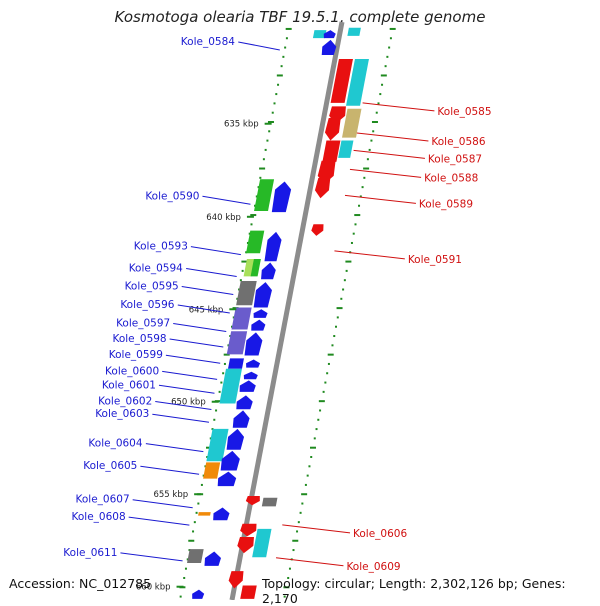  What do you see at coordinates (132, 371) in the screenshot?
I see `gene-label-left: Kole_0600` at bounding box center [132, 371].